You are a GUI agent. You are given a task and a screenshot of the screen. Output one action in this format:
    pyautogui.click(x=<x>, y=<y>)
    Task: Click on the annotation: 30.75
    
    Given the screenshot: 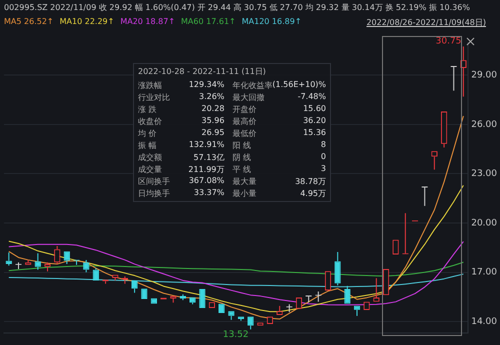 What is the action you would take?
    pyautogui.click(x=449, y=41)
    